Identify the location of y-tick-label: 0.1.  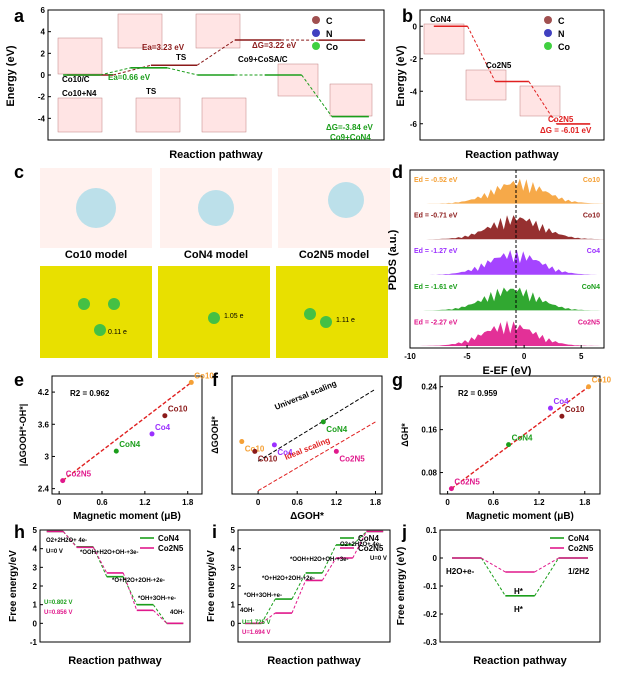
(432, 530).